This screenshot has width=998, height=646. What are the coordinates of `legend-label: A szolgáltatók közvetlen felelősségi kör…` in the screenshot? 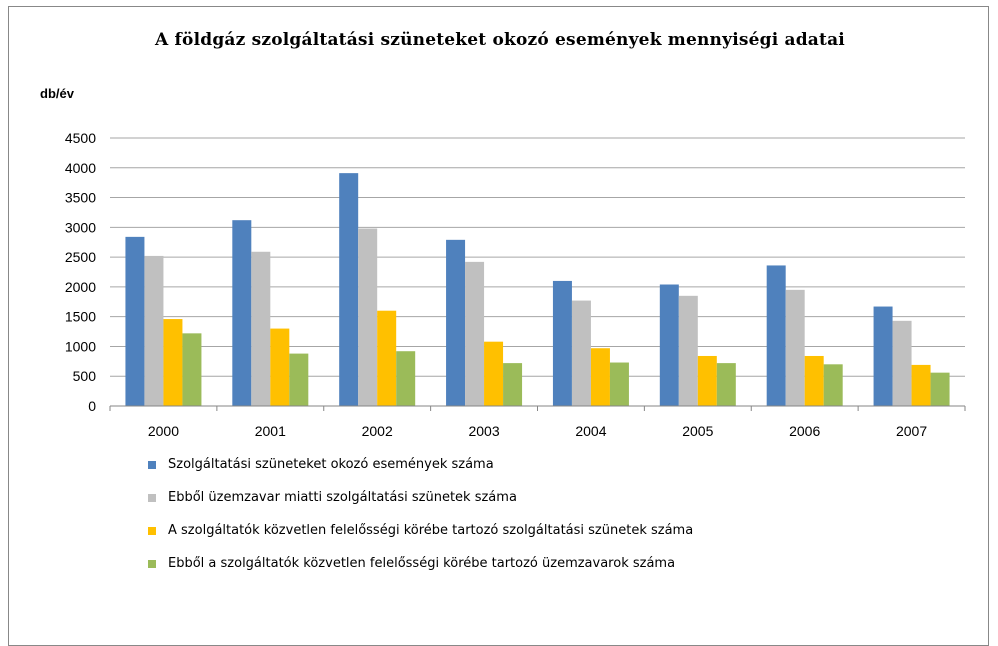 It's located at (431, 530).